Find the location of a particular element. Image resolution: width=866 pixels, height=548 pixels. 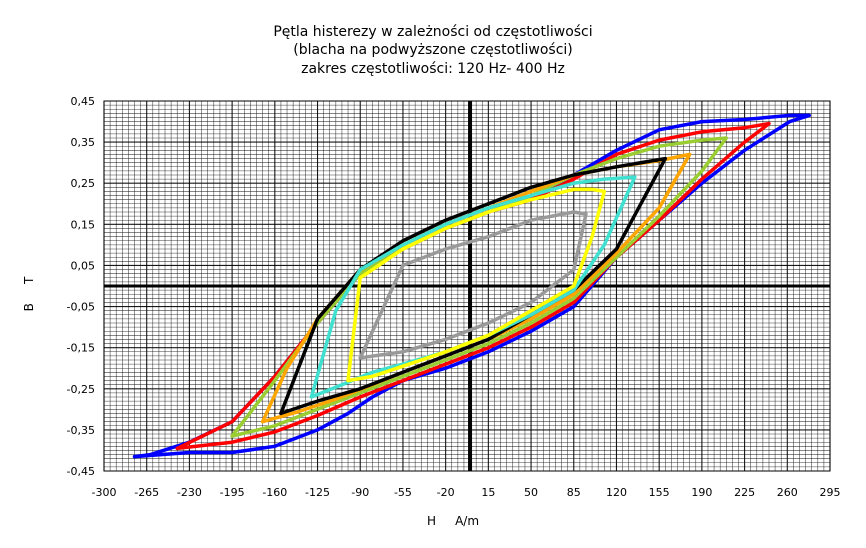

title-line-2: (blacha na podwyższone częstotliwości) is located at coordinates (433, 50).